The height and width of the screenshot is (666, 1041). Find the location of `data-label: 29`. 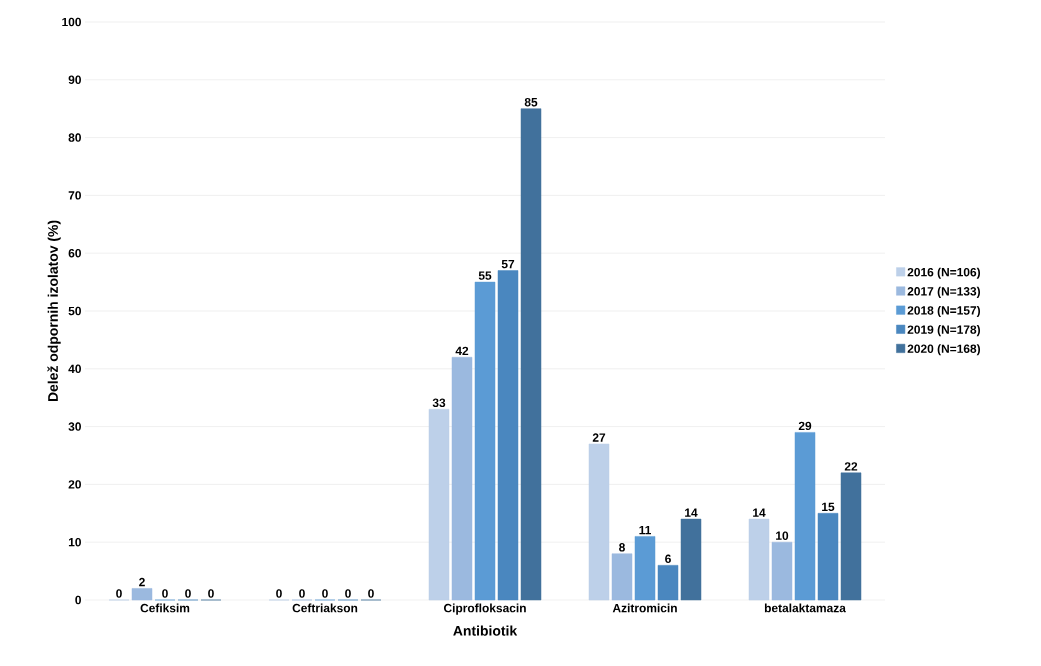

data-label: 29 is located at coordinates (805, 426).